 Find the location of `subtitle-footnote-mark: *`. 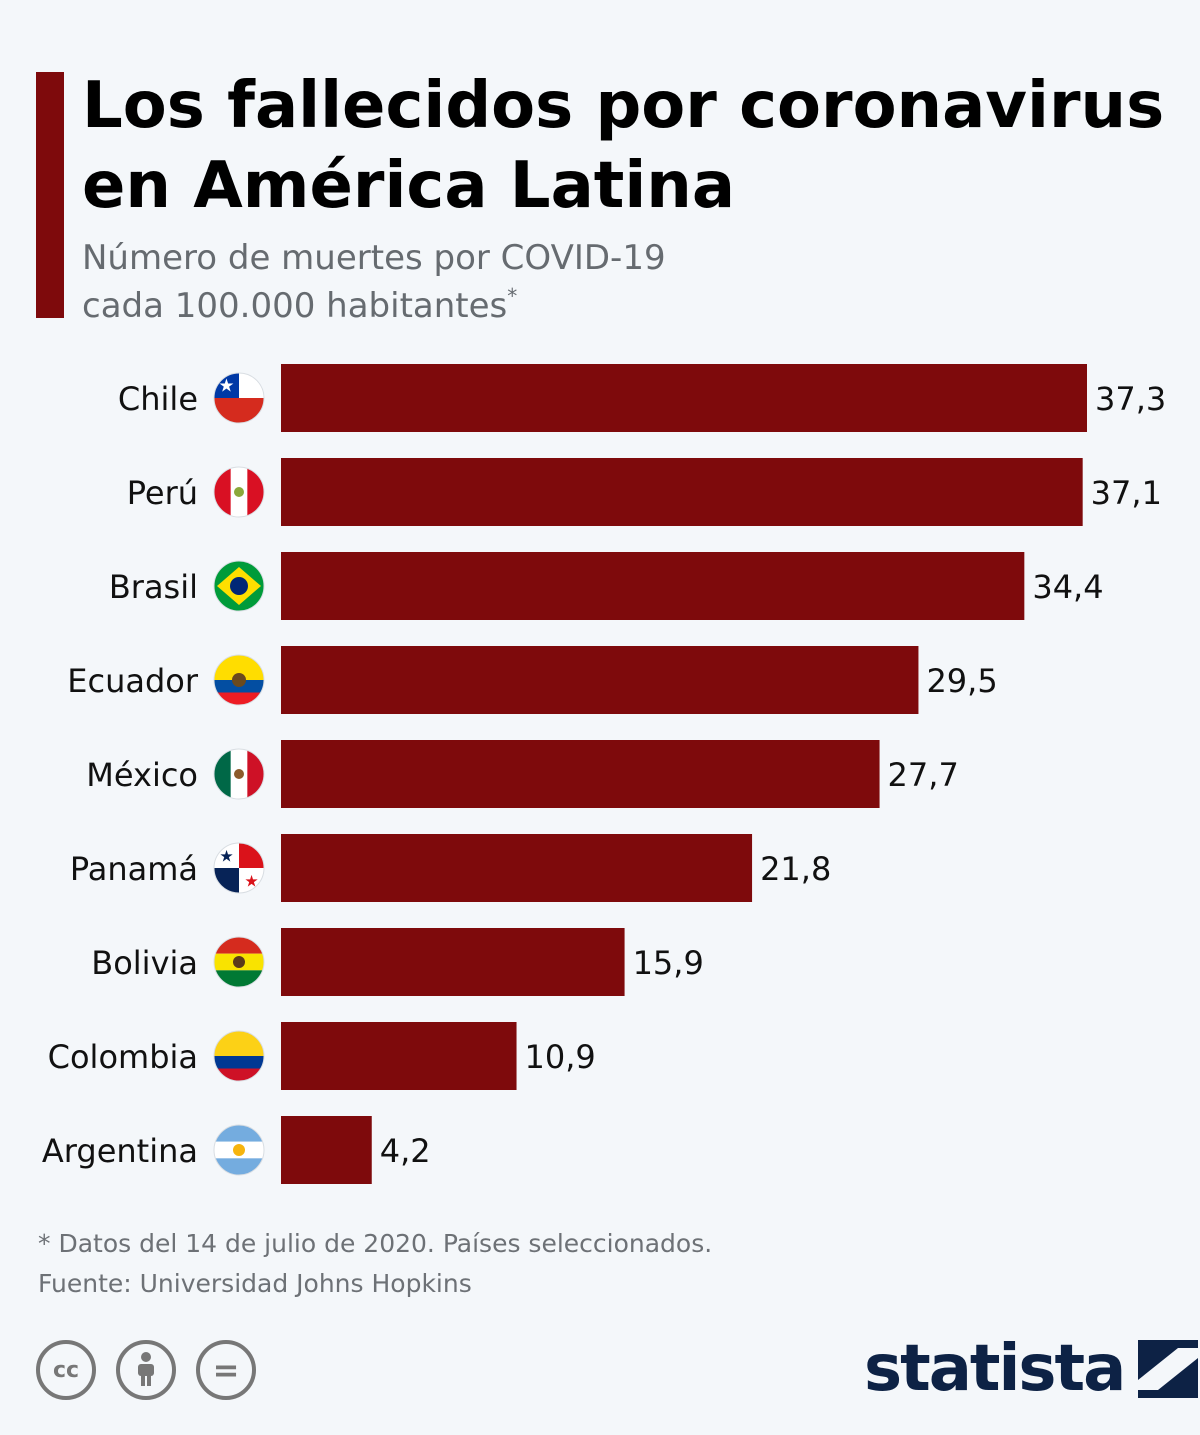

subtitle-footnote-mark: * is located at coordinates (512, 296).